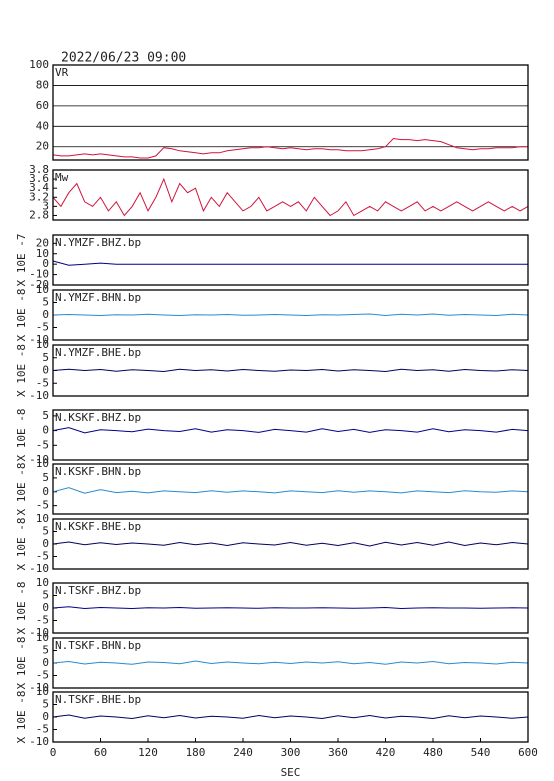 The image size is (554, 781). Describe the element at coordinates (42, 84) in the screenshot. I see `y-tick-label: 80` at that location.